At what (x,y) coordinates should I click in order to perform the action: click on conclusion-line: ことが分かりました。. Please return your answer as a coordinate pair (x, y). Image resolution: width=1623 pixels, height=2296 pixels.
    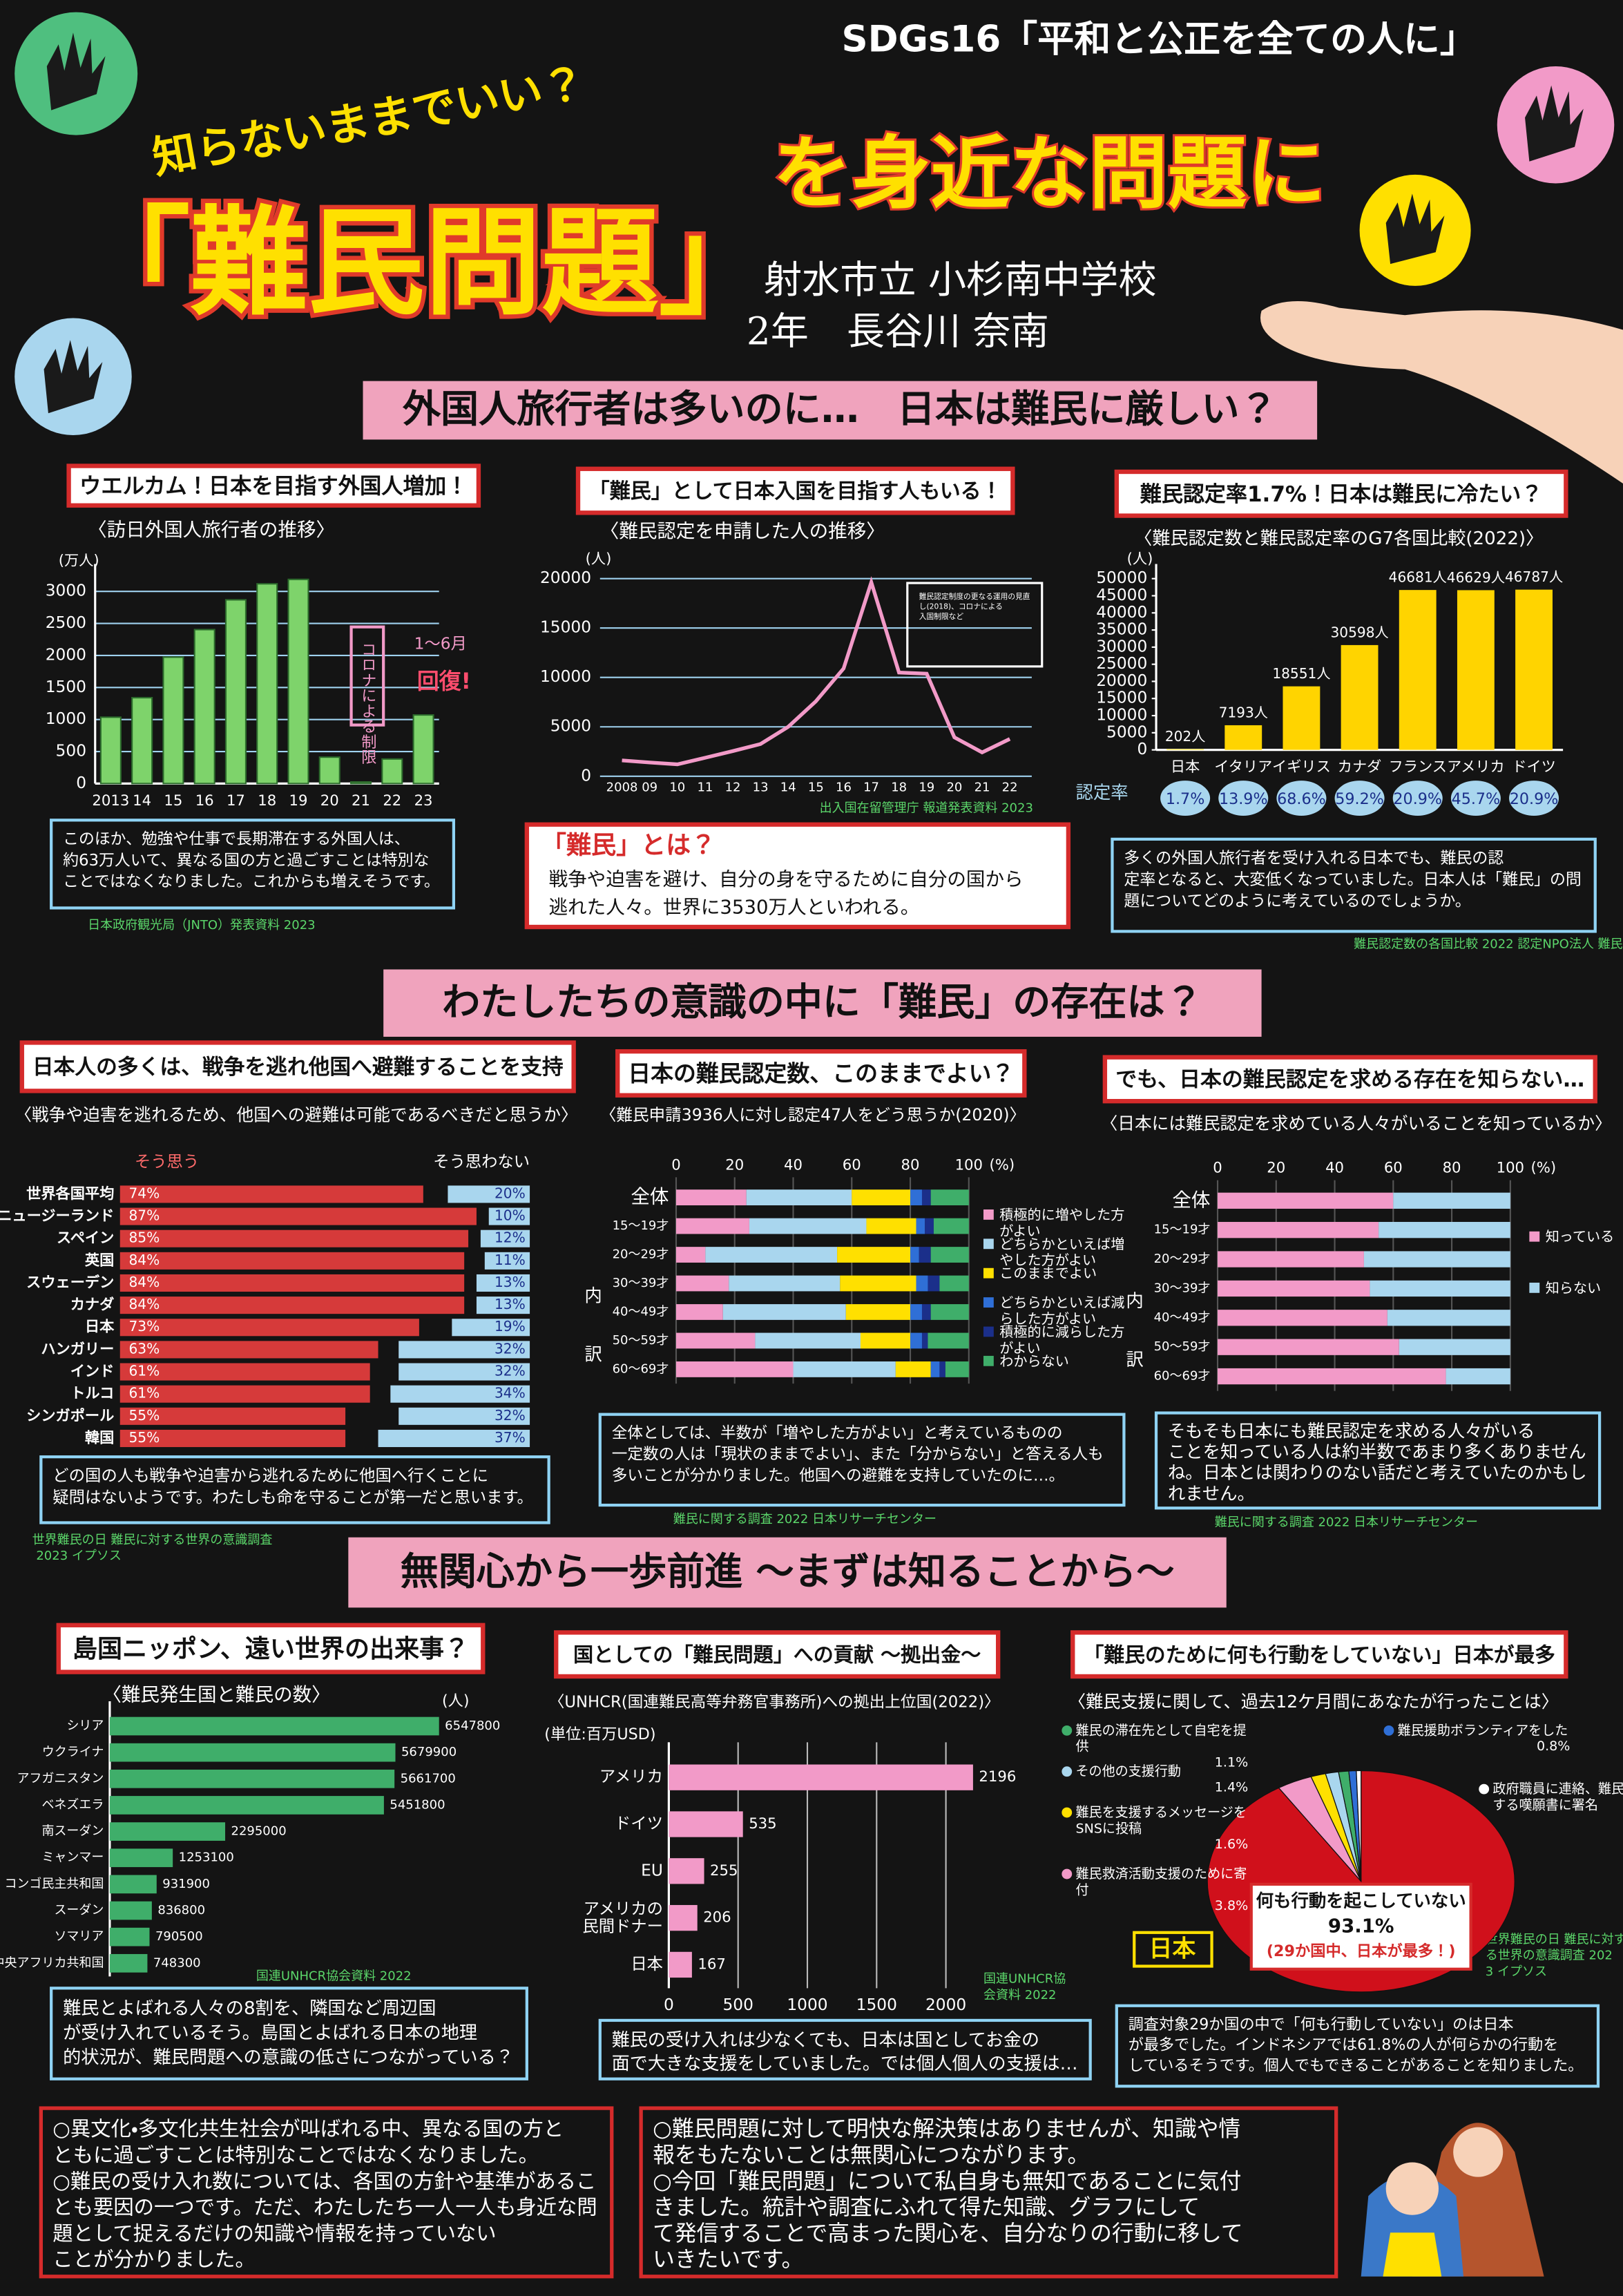
    Looking at the image, I should click on (153, 2259).